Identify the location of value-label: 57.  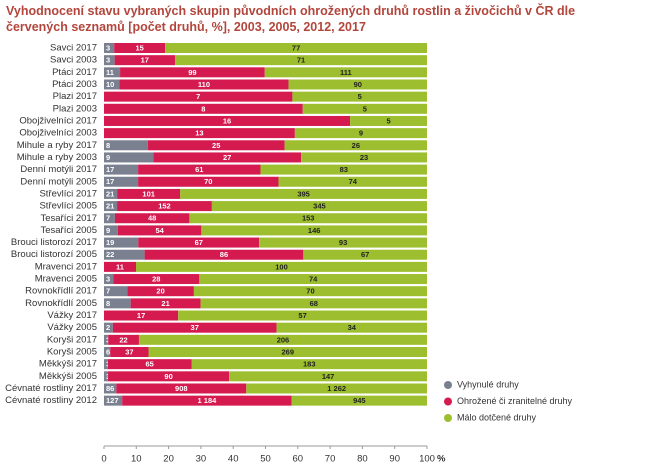
(302, 315).